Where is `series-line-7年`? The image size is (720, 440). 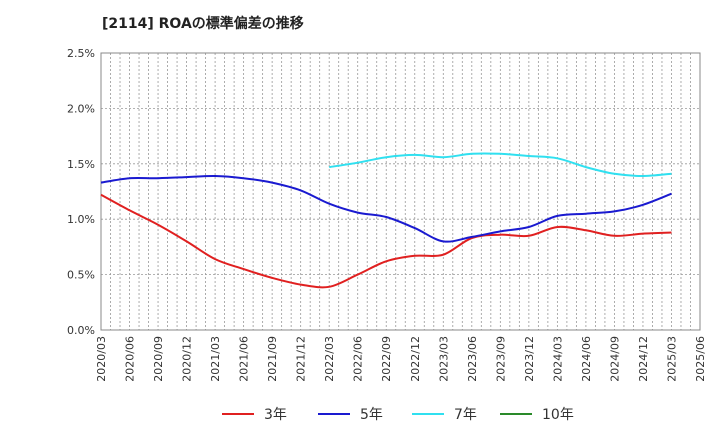 series-line-7年 is located at coordinates (500, 165).